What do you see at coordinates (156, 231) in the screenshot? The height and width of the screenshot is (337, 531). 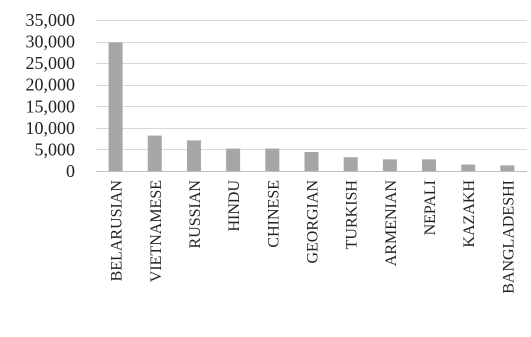 I see `x-tick-label: VIETNAMESE` at bounding box center [156, 231].